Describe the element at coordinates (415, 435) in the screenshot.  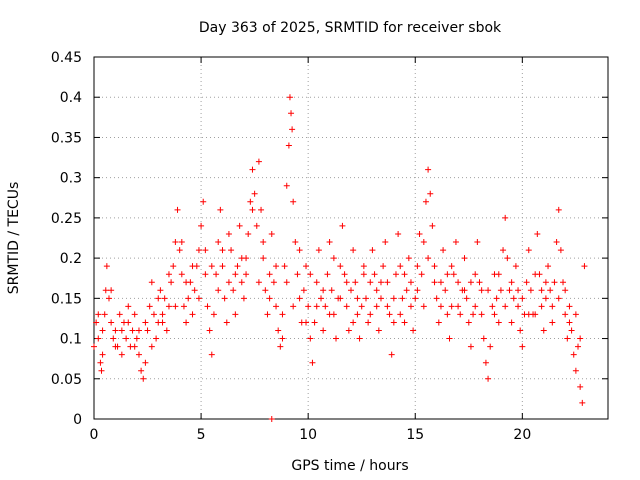
I see `x-tick-label: 15` at that location.